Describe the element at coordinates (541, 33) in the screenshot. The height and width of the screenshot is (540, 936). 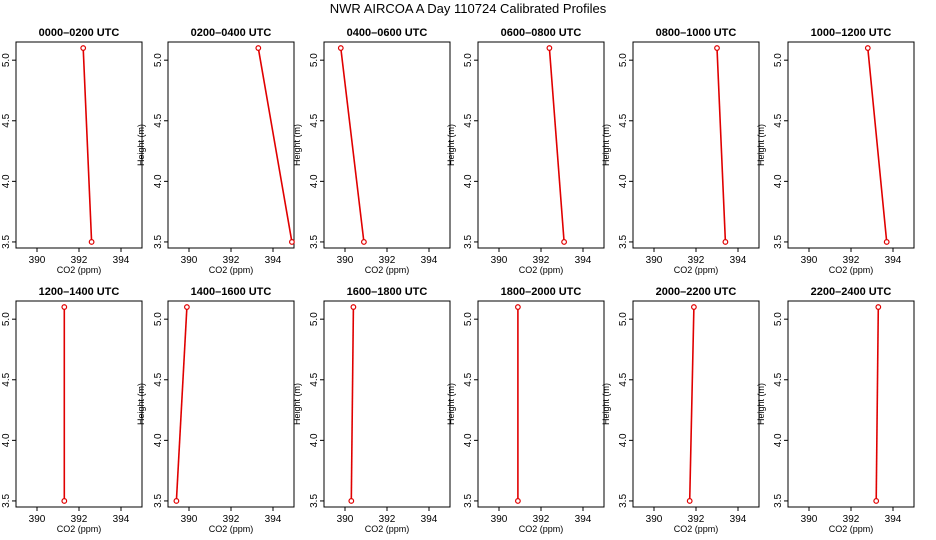
I see `panel-title: 0600–0800 UTC` at that location.